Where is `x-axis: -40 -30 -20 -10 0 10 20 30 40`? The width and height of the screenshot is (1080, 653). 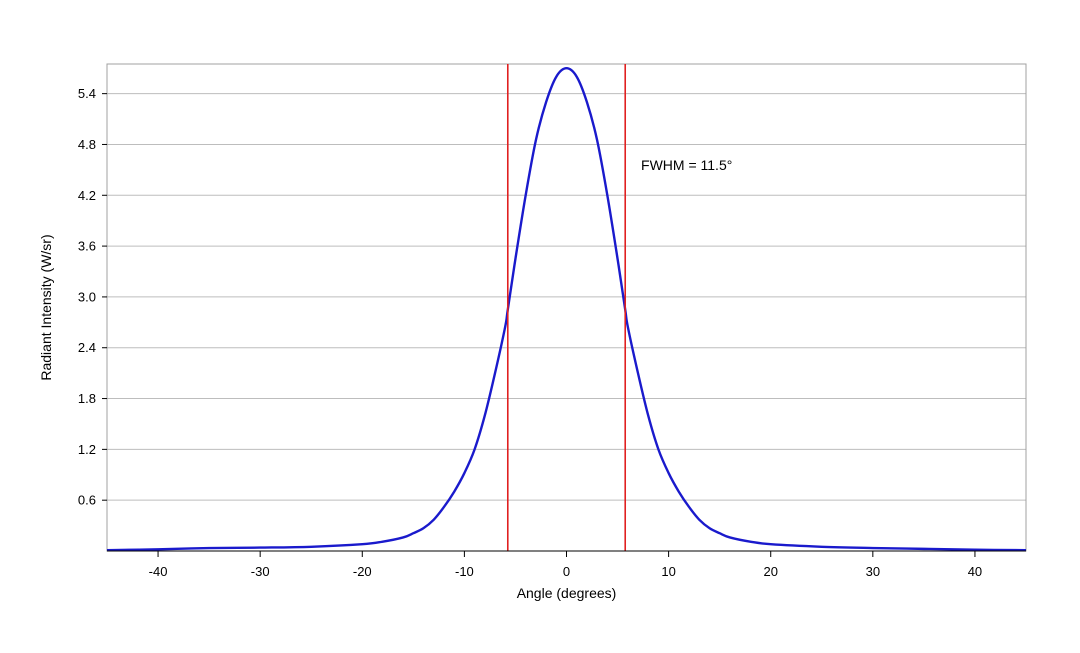
x-axis: -40 -30 -20 -10 0 10 20 30 40 is located at coordinates (566, 564).